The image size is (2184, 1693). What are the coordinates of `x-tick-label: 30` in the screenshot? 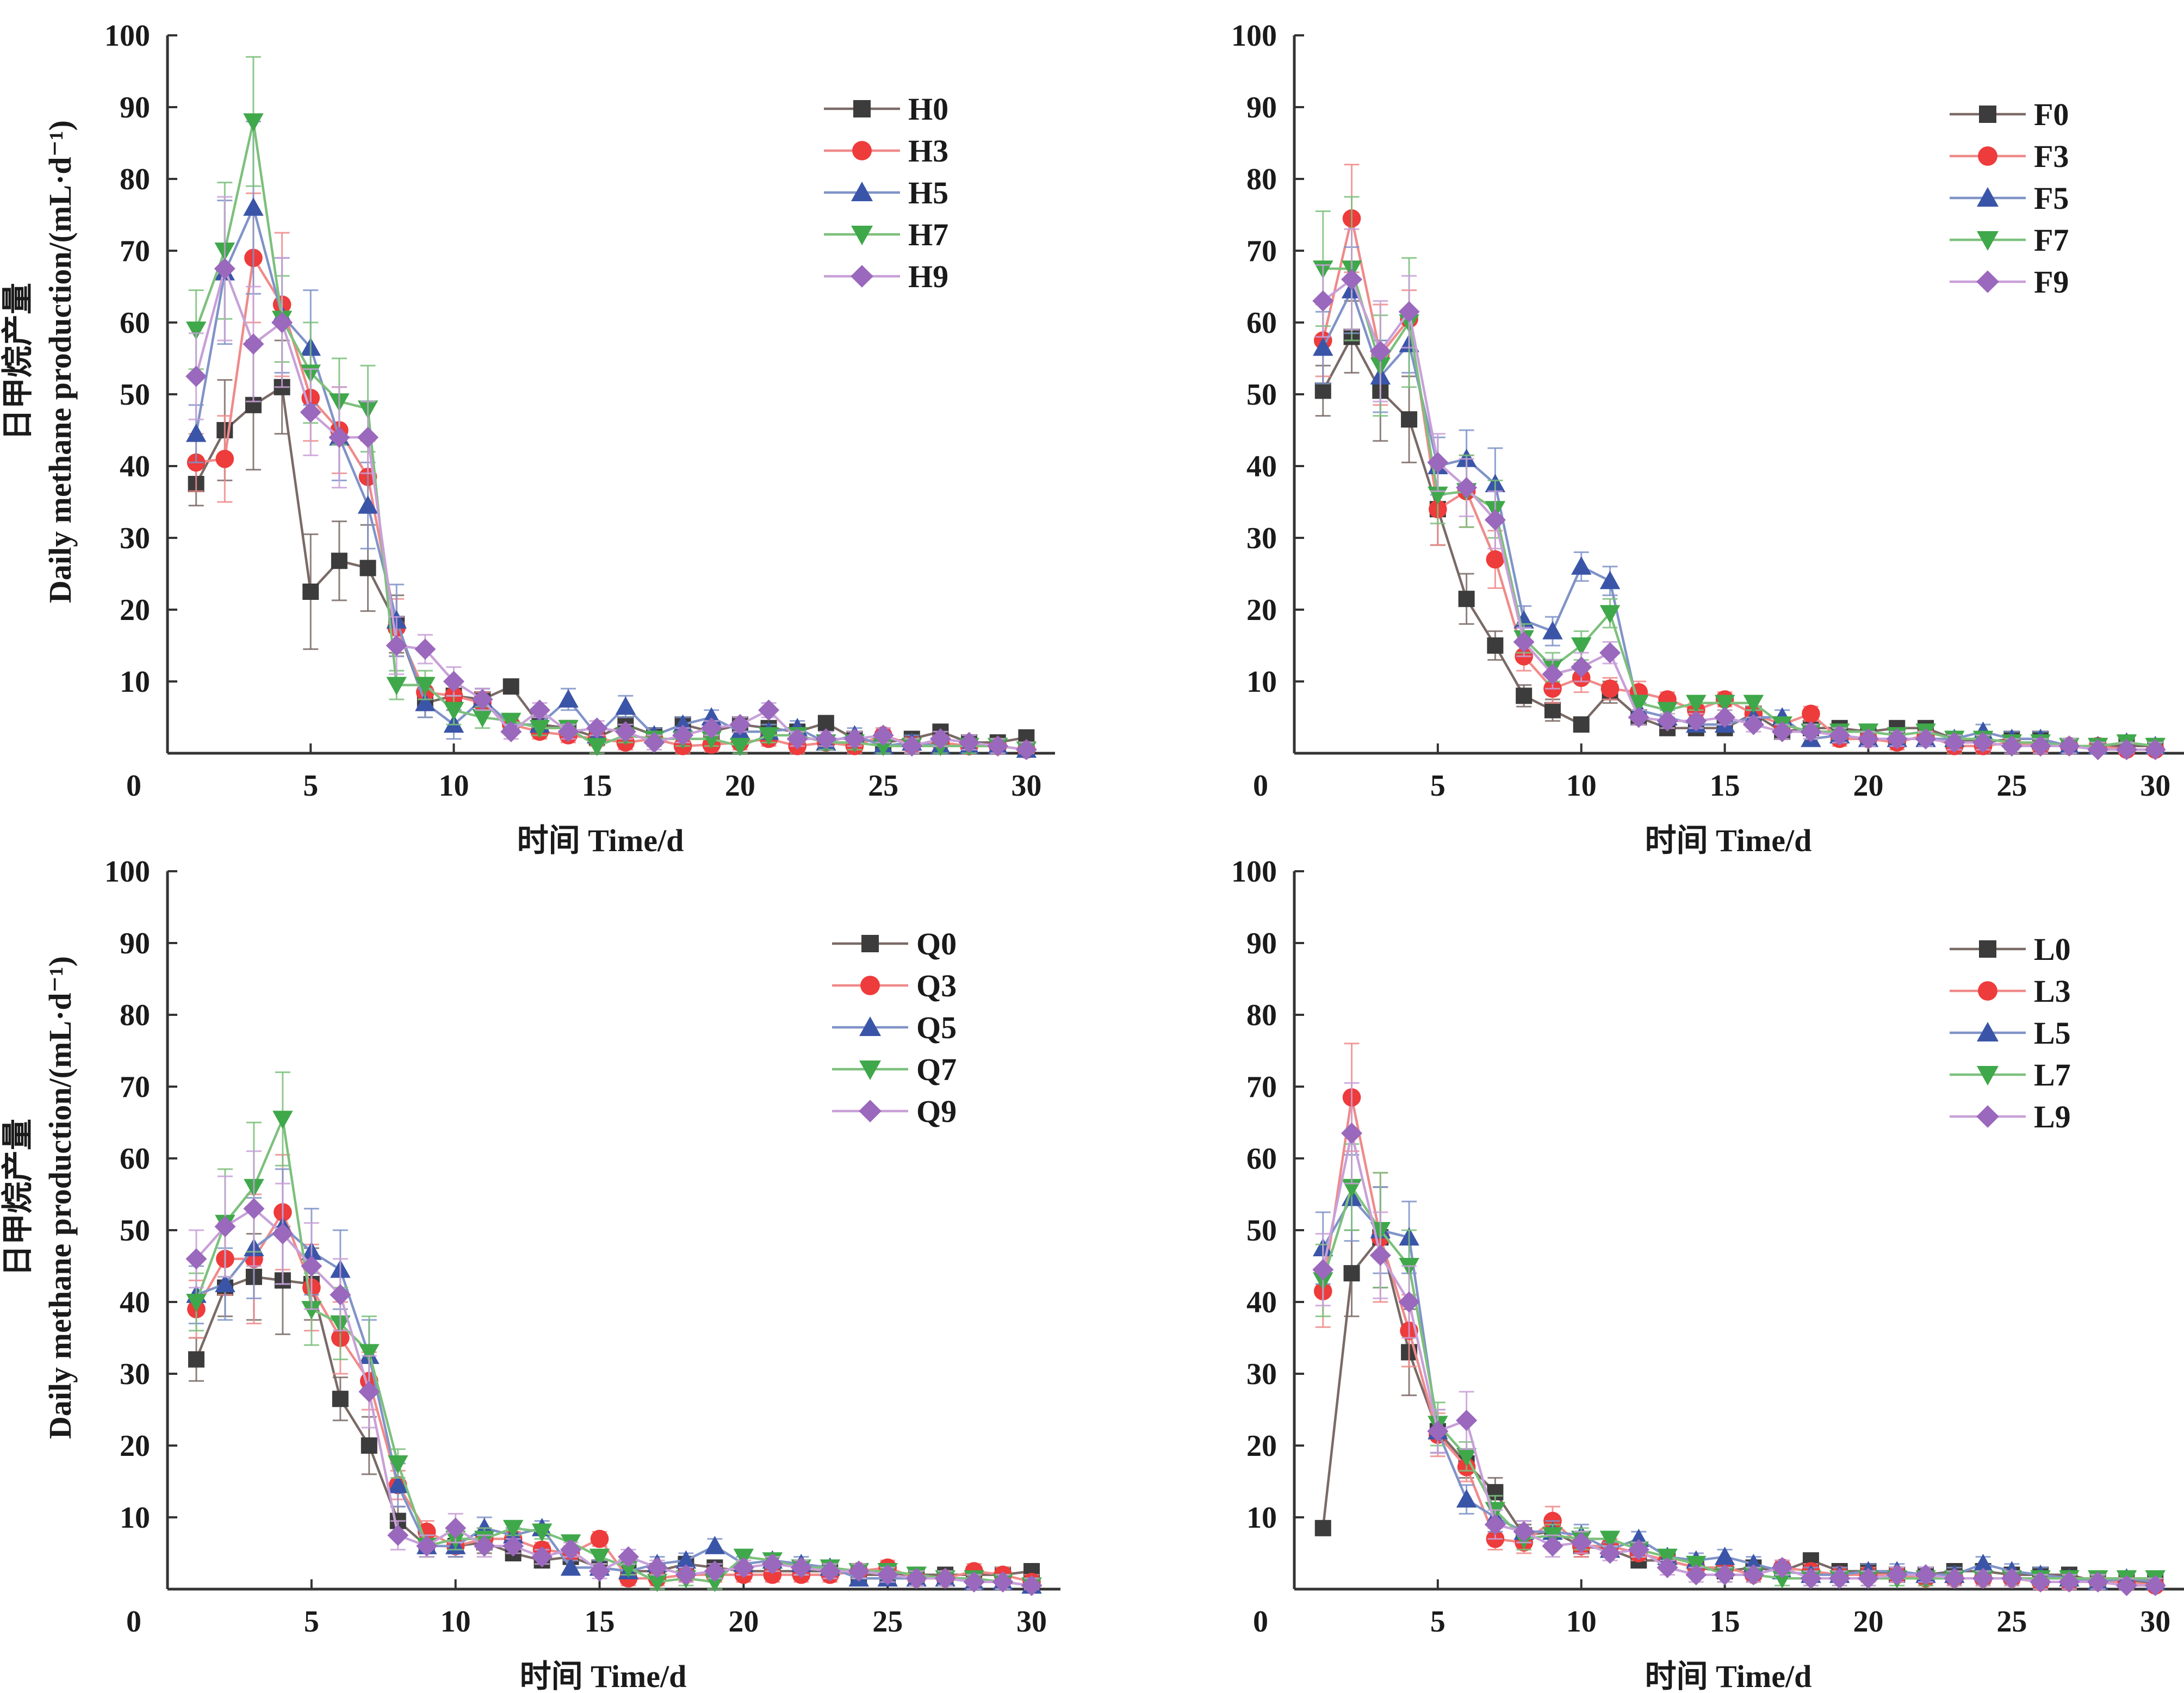 It's located at (1031, 1622).